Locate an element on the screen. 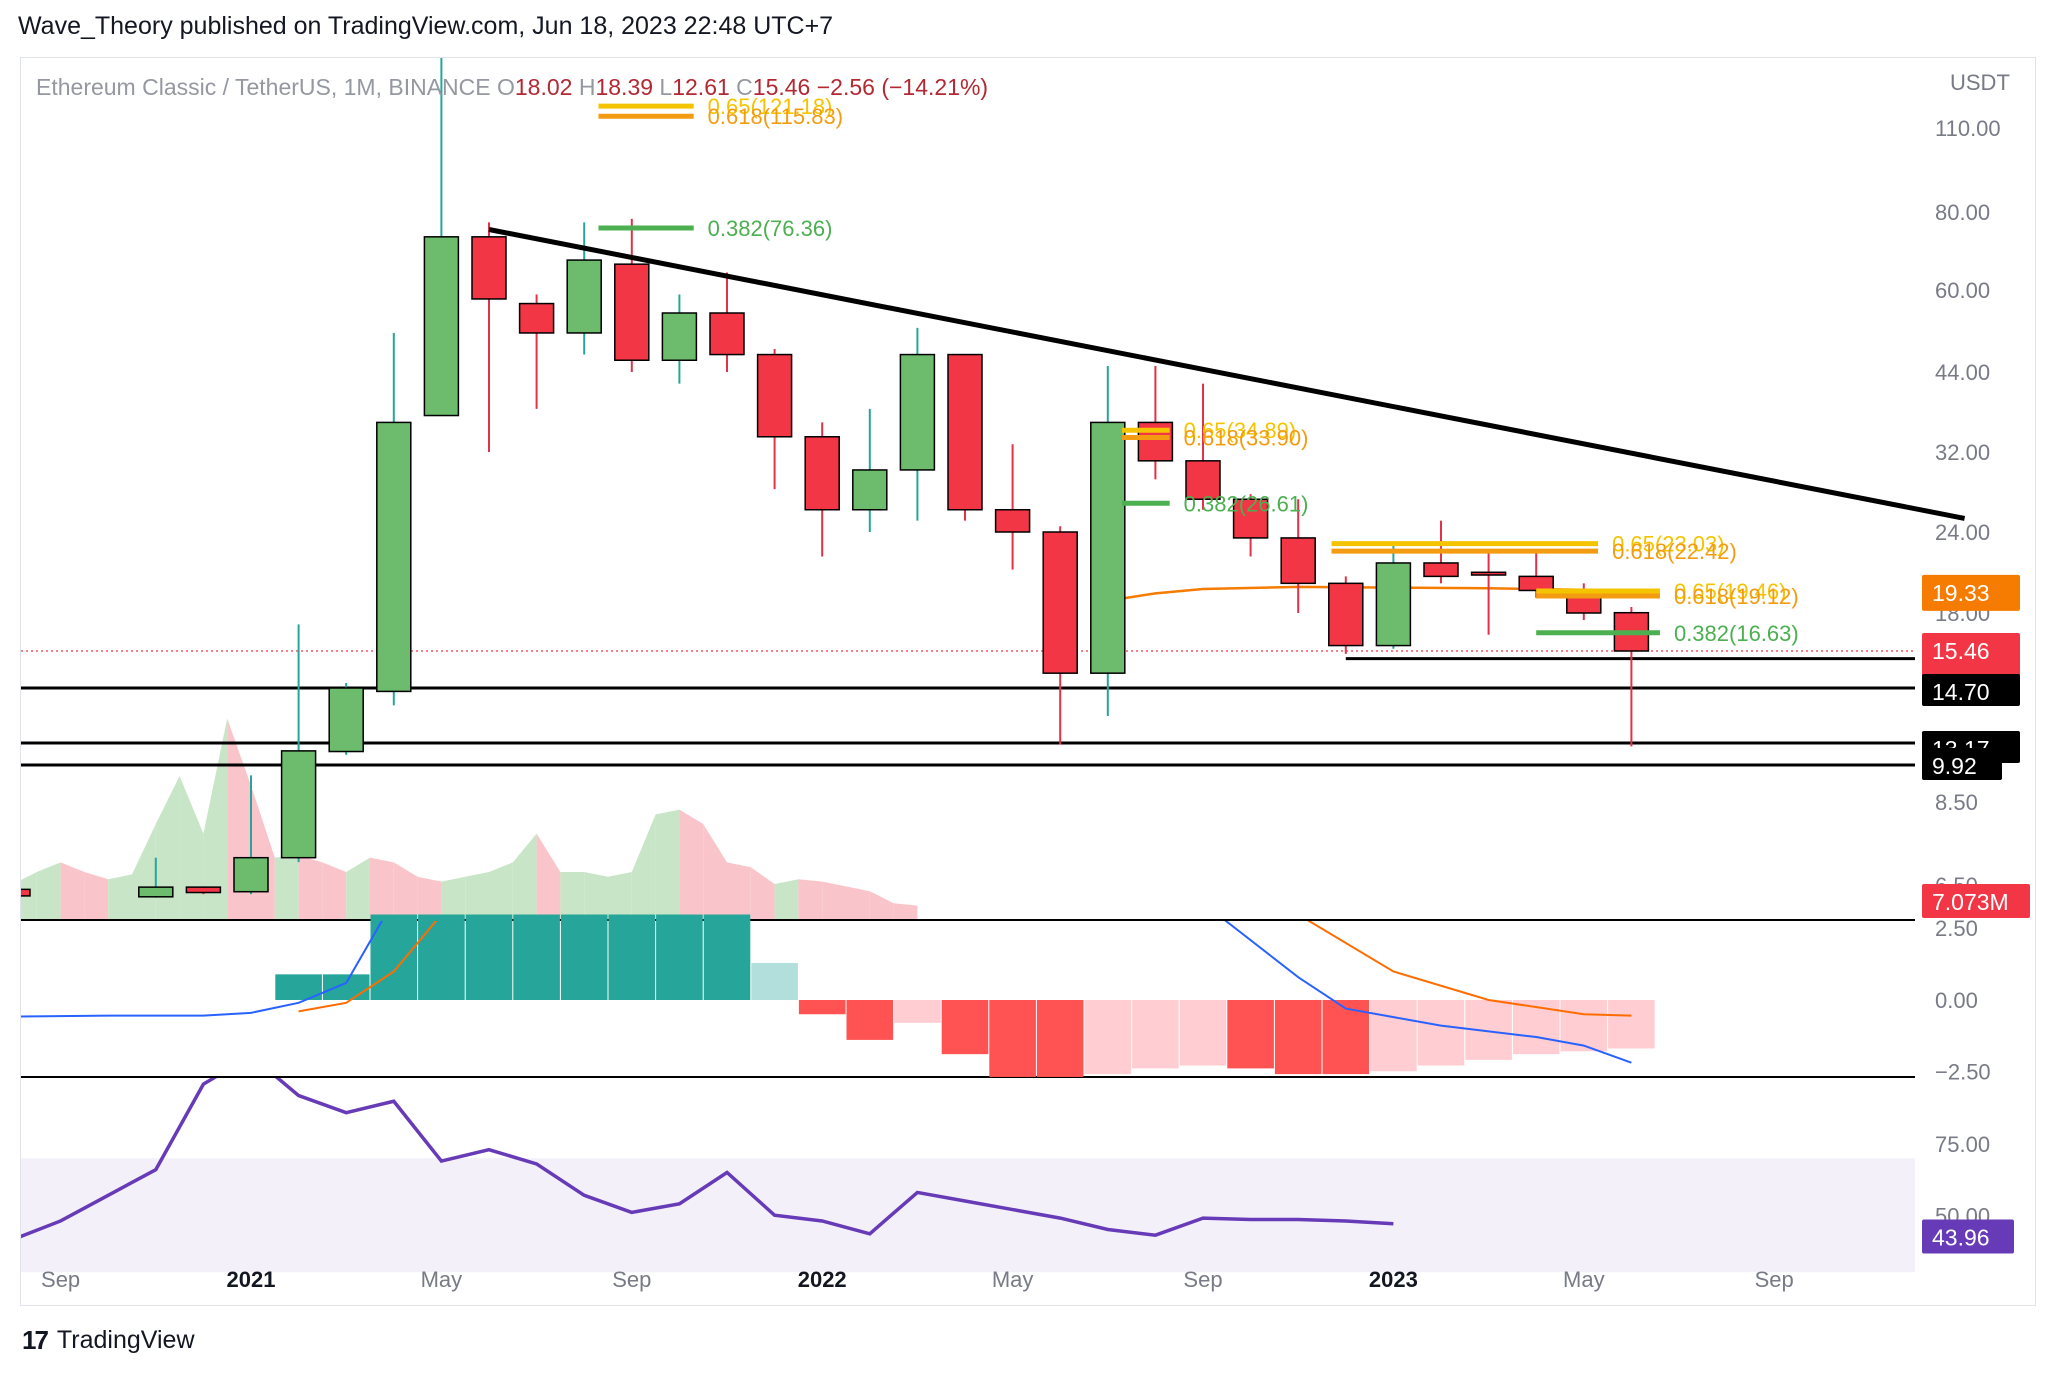 The width and height of the screenshot is (2054, 1374). x-tick: 2021 is located at coordinates (251, 1279).